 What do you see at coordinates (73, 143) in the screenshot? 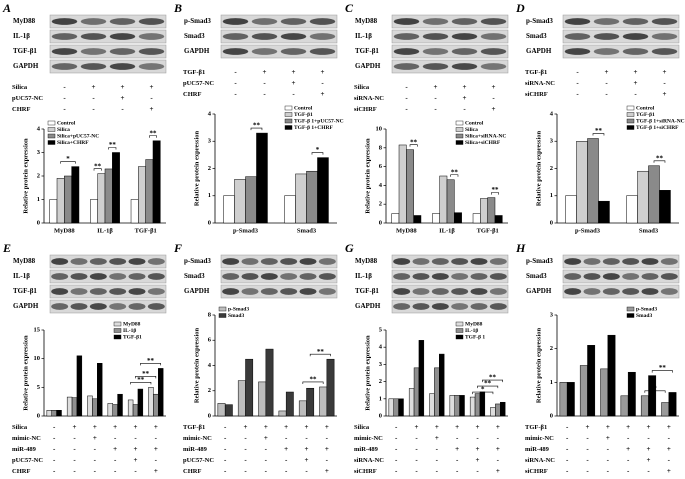
I see `legend-label: Silica+CHRF` at bounding box center [73, 143].